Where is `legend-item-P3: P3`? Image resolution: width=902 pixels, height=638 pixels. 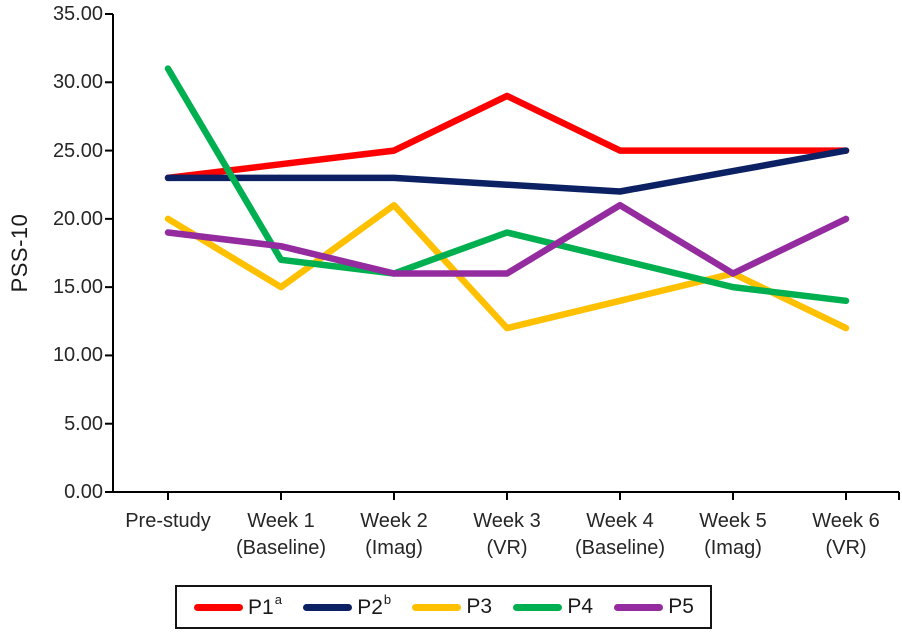 legend-item-P3: P3 is located at coordinates (452, 607).